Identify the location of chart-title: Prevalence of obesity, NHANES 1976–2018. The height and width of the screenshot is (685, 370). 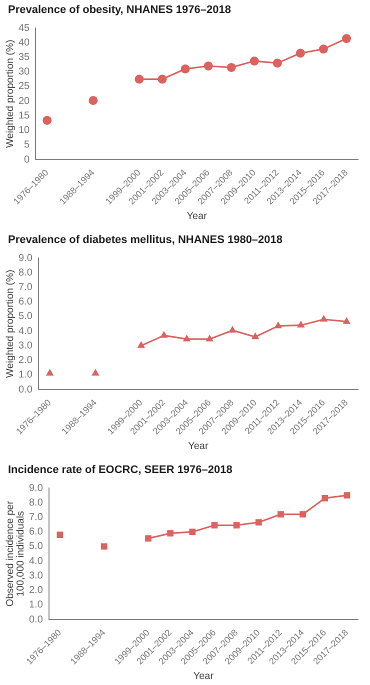
(120, 11).